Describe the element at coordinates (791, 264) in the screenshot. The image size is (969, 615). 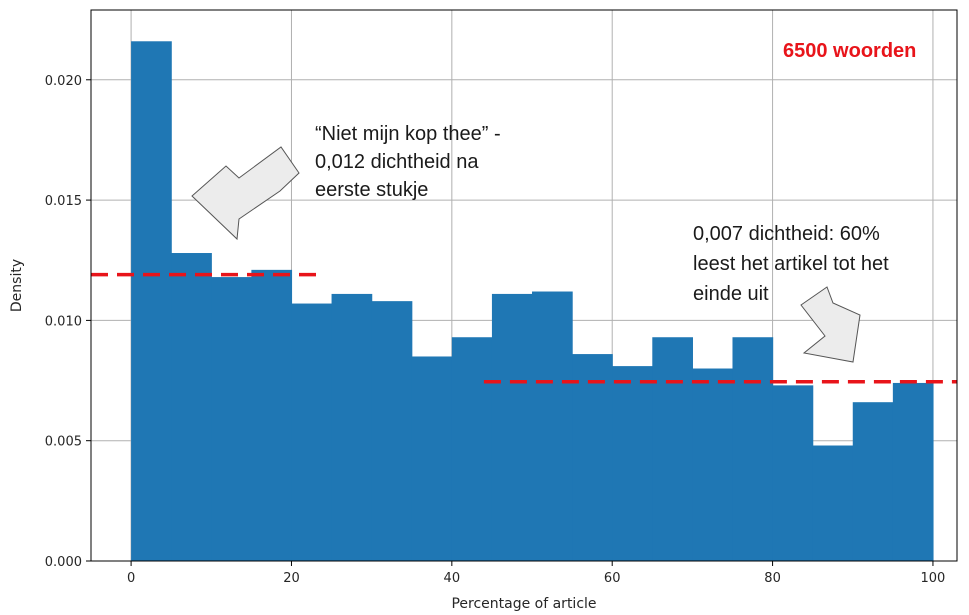
I see `annotation-right-line-2: leest het artikel tot het` at that location.